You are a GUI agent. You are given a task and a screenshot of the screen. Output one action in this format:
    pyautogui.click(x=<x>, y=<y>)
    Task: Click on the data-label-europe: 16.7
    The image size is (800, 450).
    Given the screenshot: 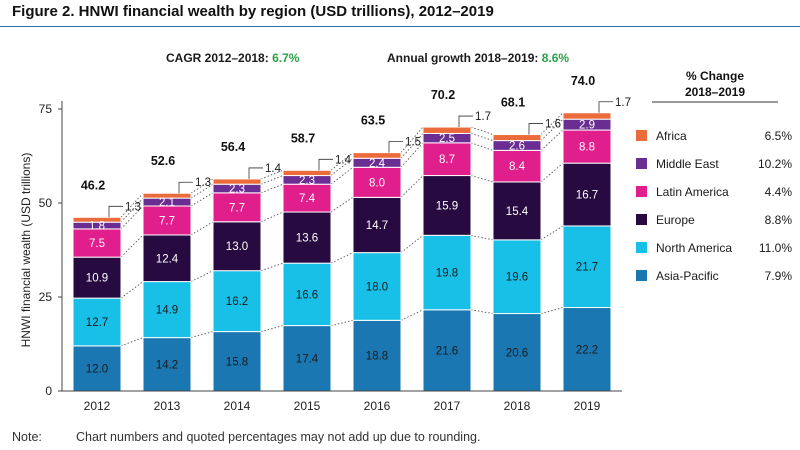 What is the action you would take?
    pyautogui.click(x=587, y=196)
    